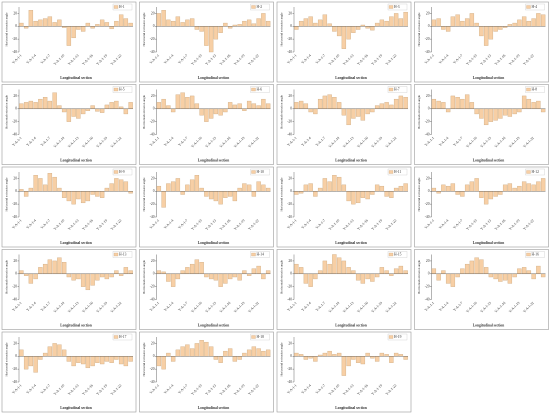  I want to click on y-tick-label: 20, so click(290, 13).